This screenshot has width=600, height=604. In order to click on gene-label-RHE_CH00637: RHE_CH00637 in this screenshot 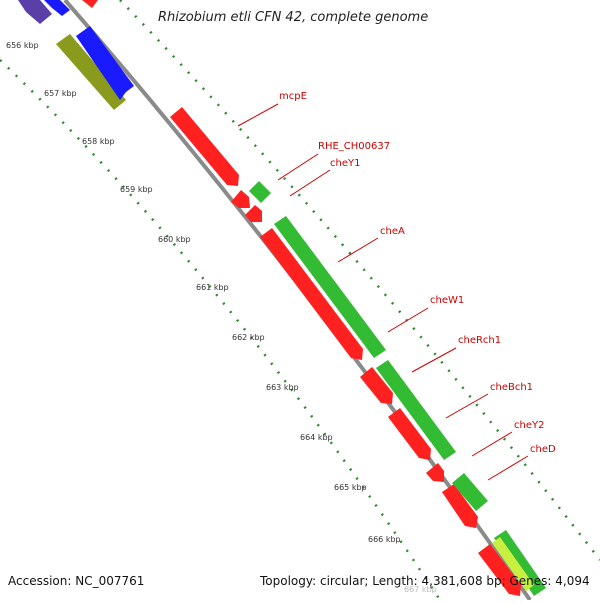, I will do `click(354, 146)`.